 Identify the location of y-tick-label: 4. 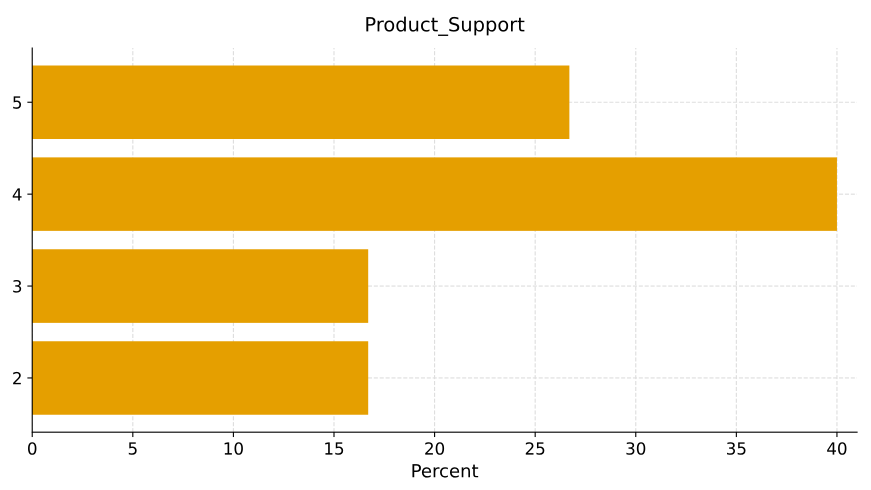
(17, 194).